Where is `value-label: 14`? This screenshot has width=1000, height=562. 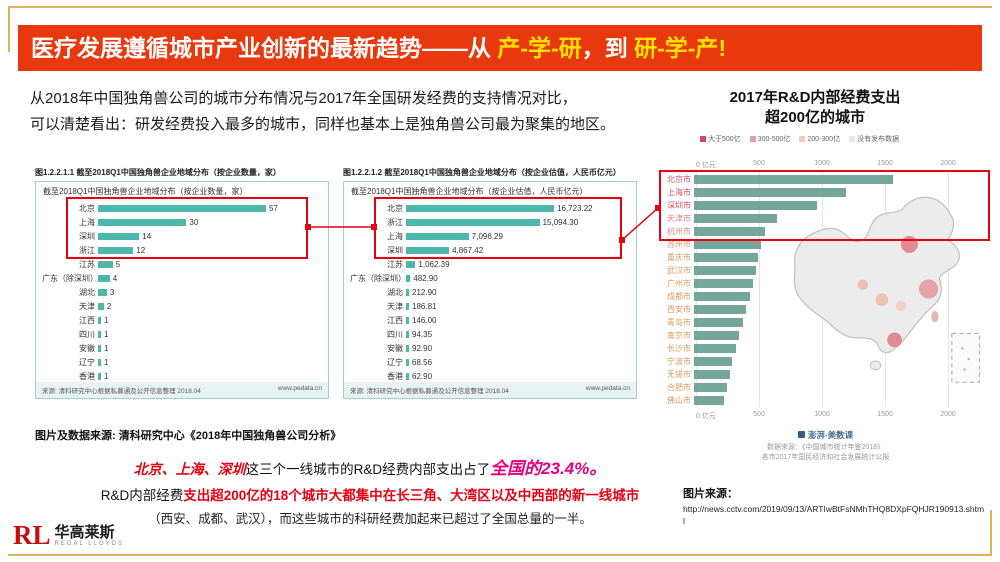 value-label: 14 is located at coordinates (147, 236).